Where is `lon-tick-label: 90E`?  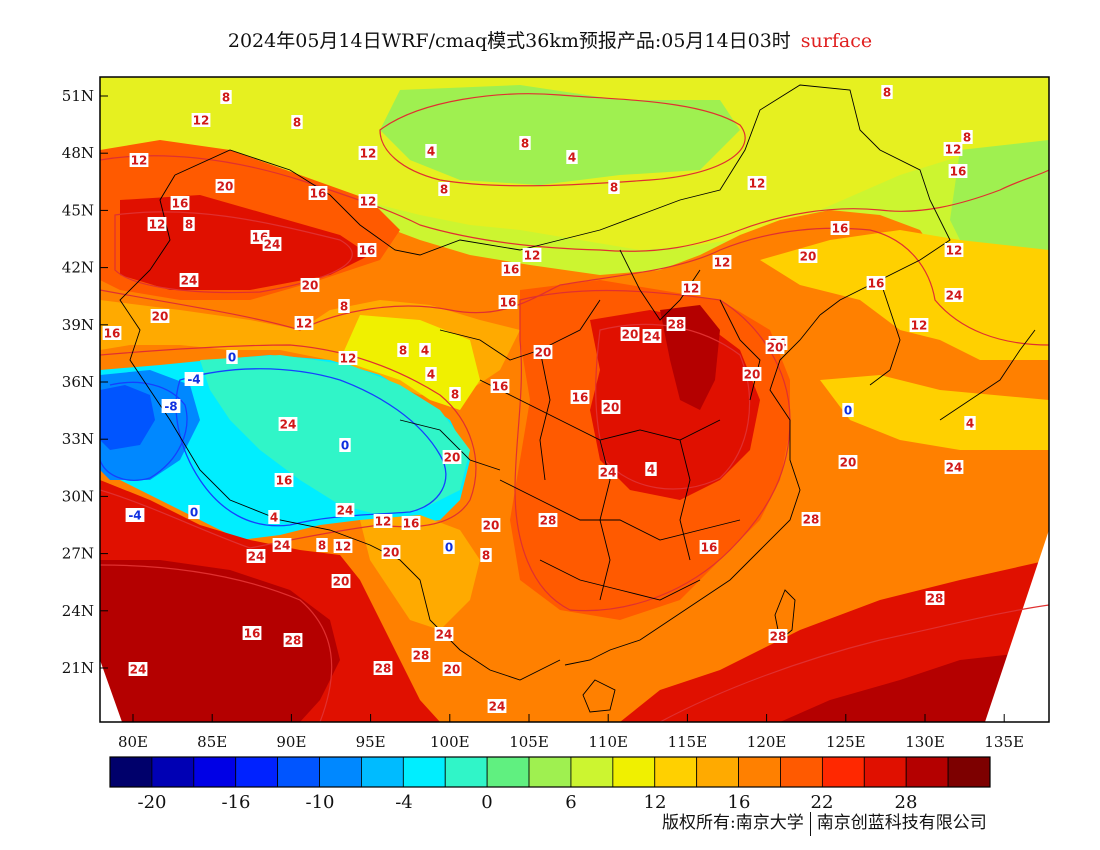
lon-tick-label: 90E is located at coordinates (291, 742).